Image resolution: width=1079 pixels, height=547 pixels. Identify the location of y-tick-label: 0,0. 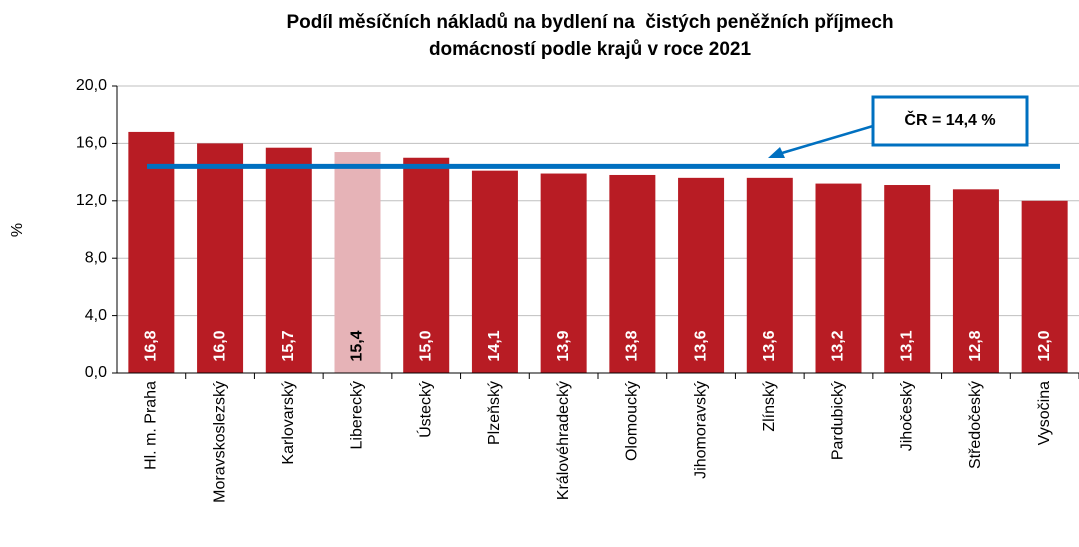
(96, 372).